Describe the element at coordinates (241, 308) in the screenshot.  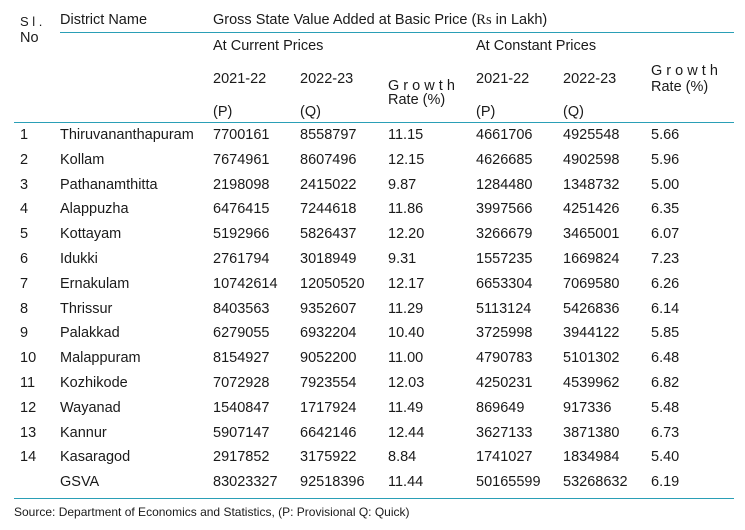
I see `current-2021-22-cell: 8403563` at that location.